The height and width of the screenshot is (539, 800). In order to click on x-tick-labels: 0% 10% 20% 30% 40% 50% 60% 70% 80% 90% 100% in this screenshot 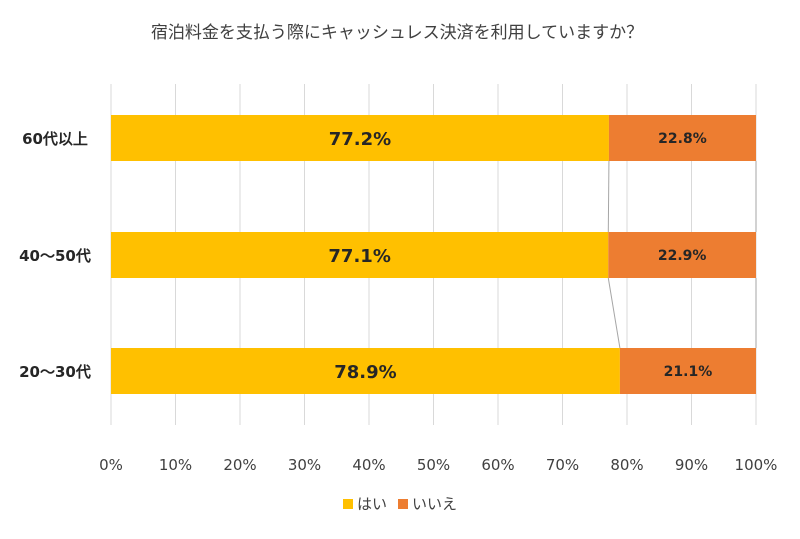, I will do `click(438, 465)`.